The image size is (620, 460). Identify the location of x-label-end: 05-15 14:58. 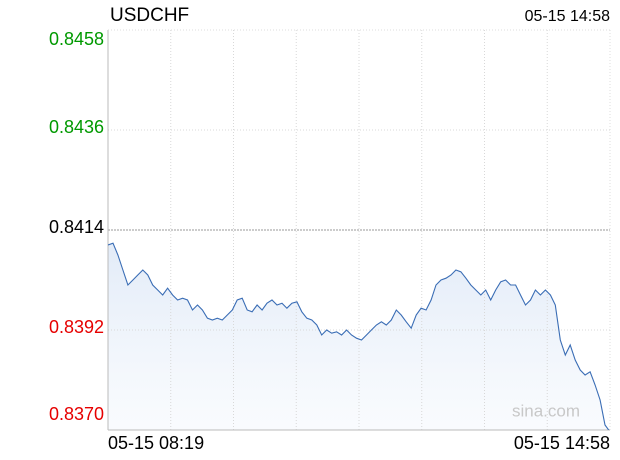
(562, 443).